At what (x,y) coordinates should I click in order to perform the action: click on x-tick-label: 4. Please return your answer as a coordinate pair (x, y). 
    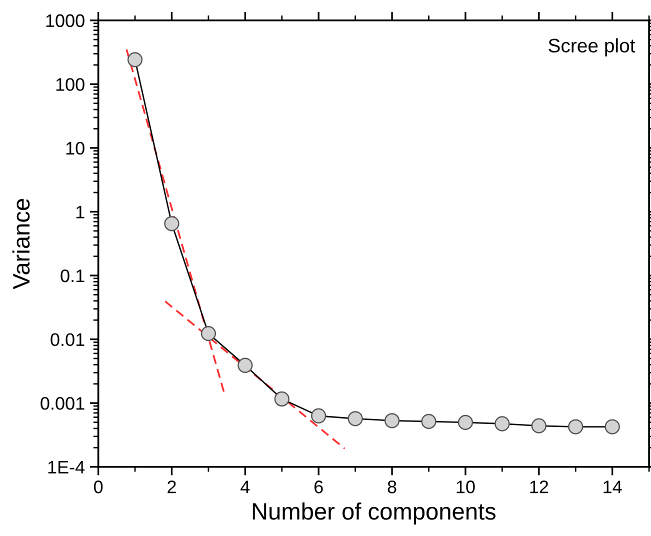
    Looking at the image, I should click on (245, 487).